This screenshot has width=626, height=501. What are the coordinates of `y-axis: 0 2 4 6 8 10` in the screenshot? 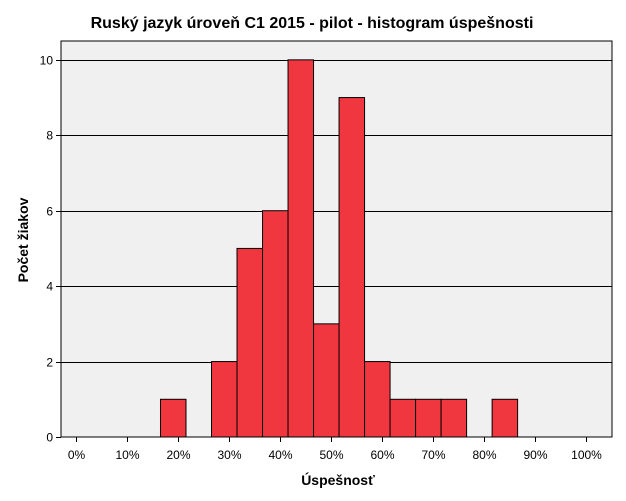 It's located at (50, 249).